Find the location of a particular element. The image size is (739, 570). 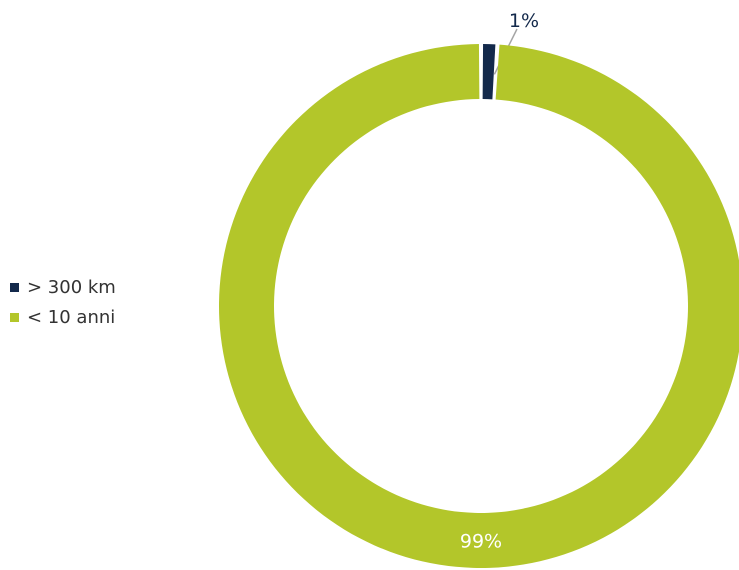

legend-label-over-300km: > 300 km is located at coordinates (71, 287).